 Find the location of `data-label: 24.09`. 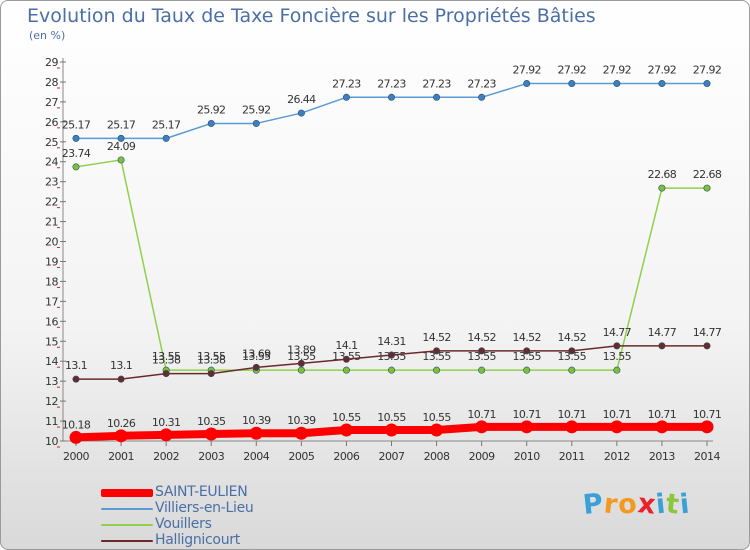

data-label: 24.09 is located at coordinates (121, 146).